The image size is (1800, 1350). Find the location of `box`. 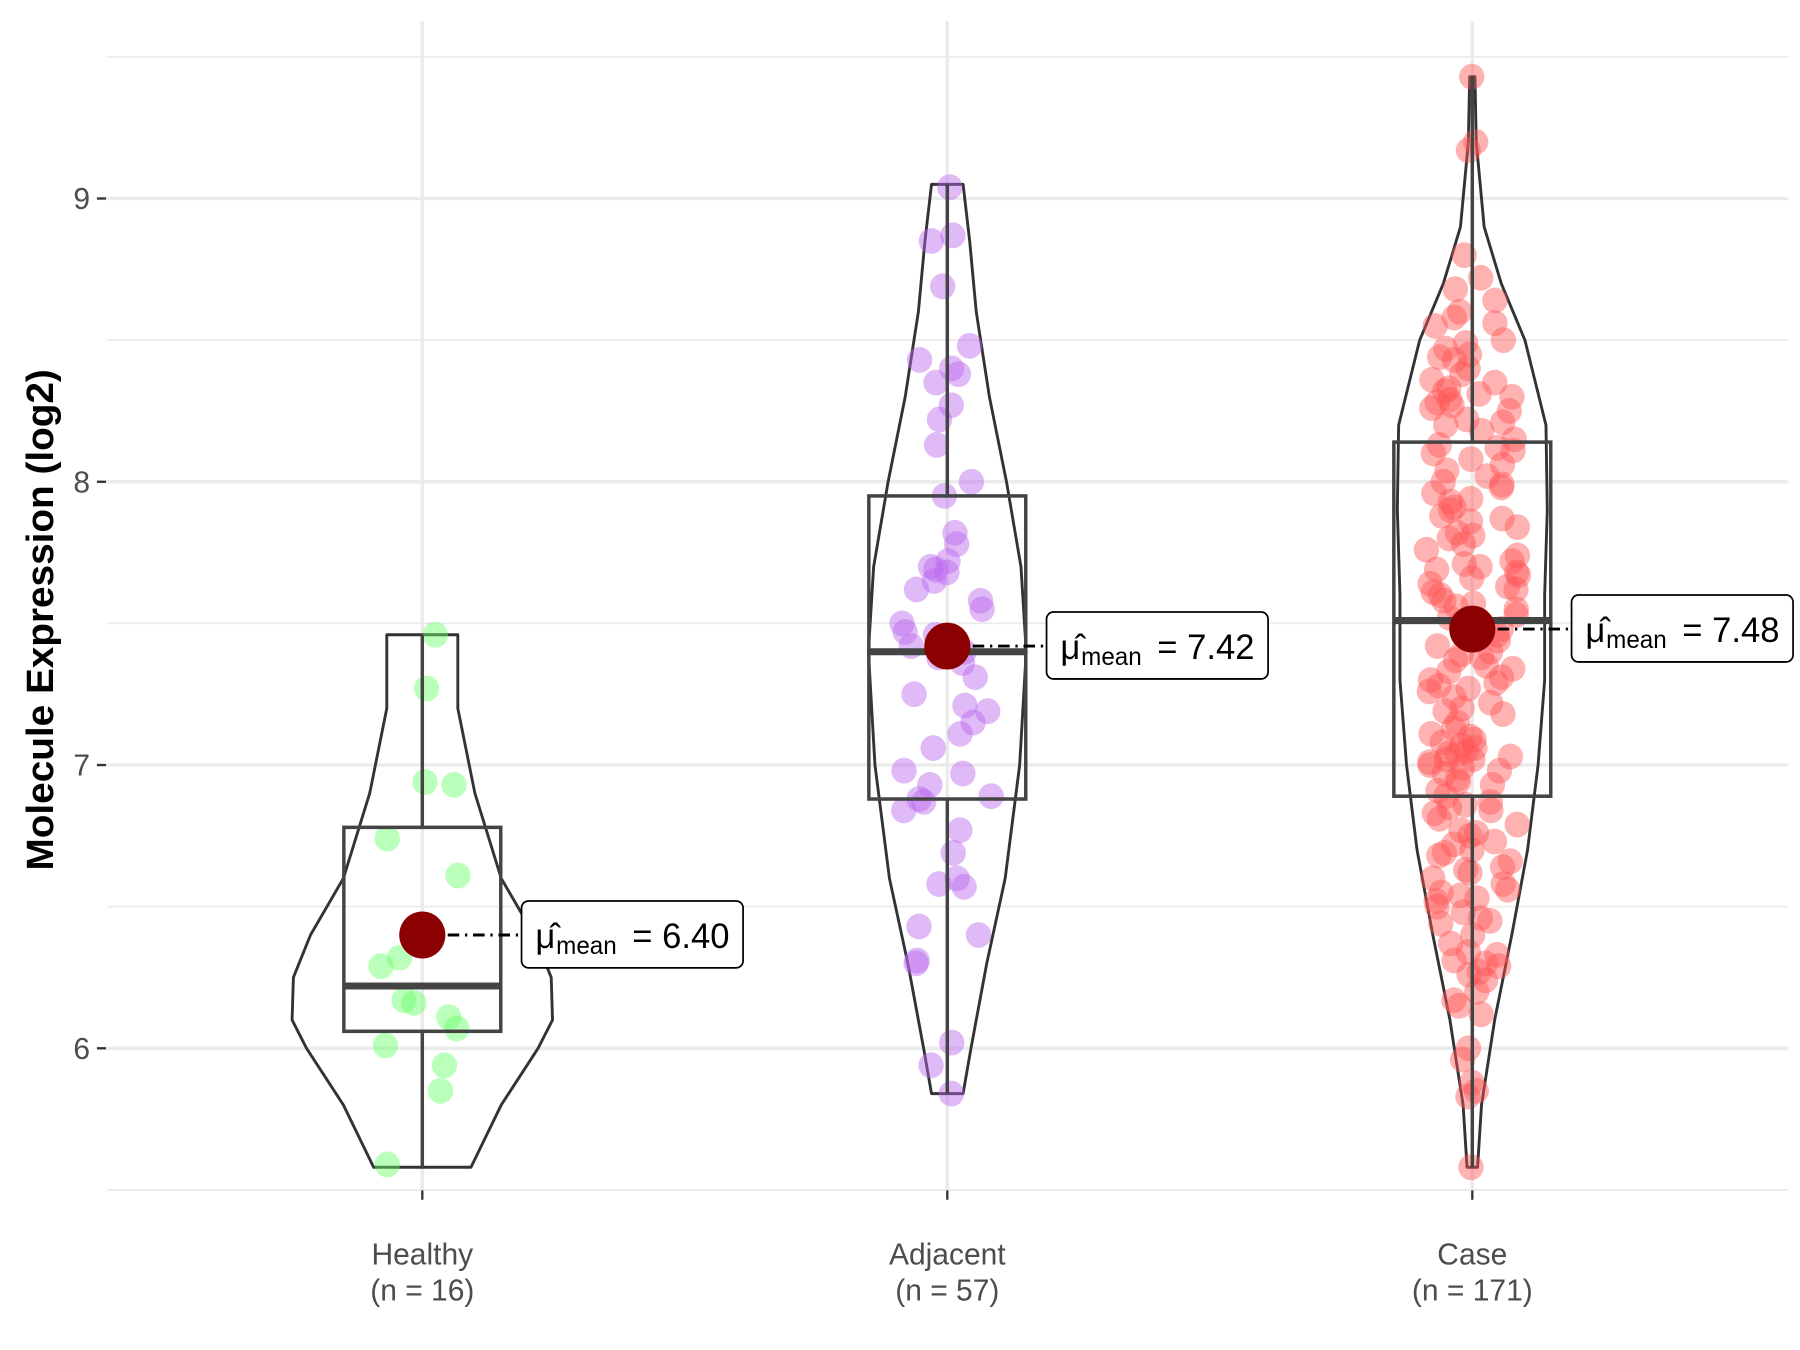

box is located at coordinates (422, 929).